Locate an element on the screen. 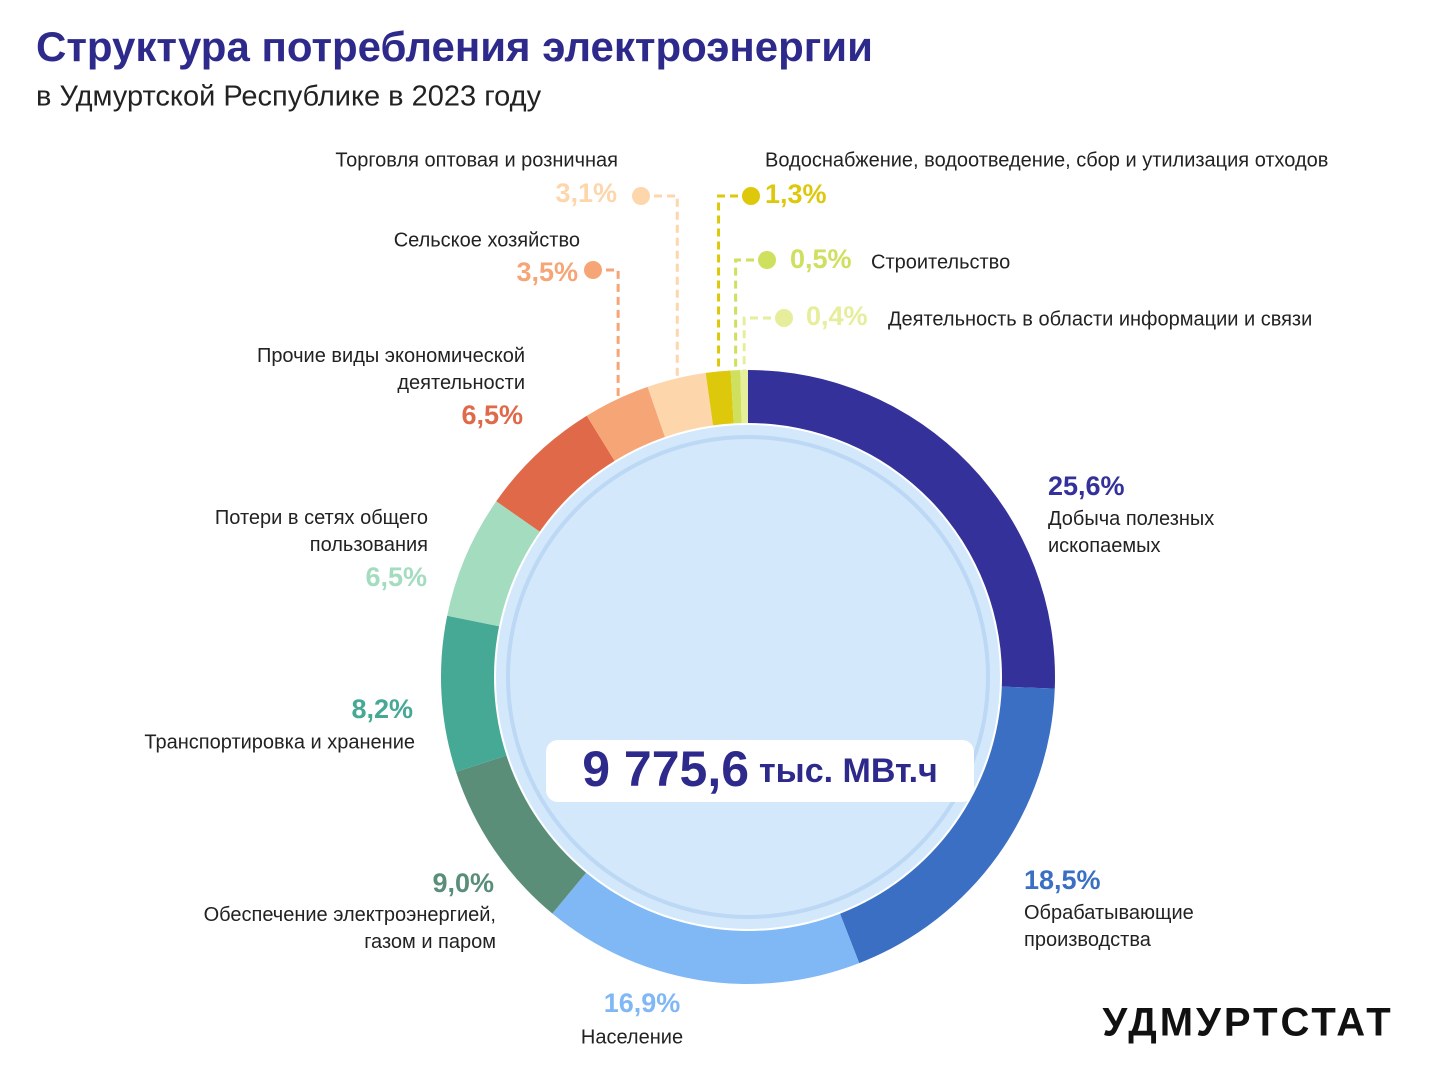 This screenshot has height=1080, width=1440. category-label-line: Потери в сетях общего is located at coordinates (321, 518).